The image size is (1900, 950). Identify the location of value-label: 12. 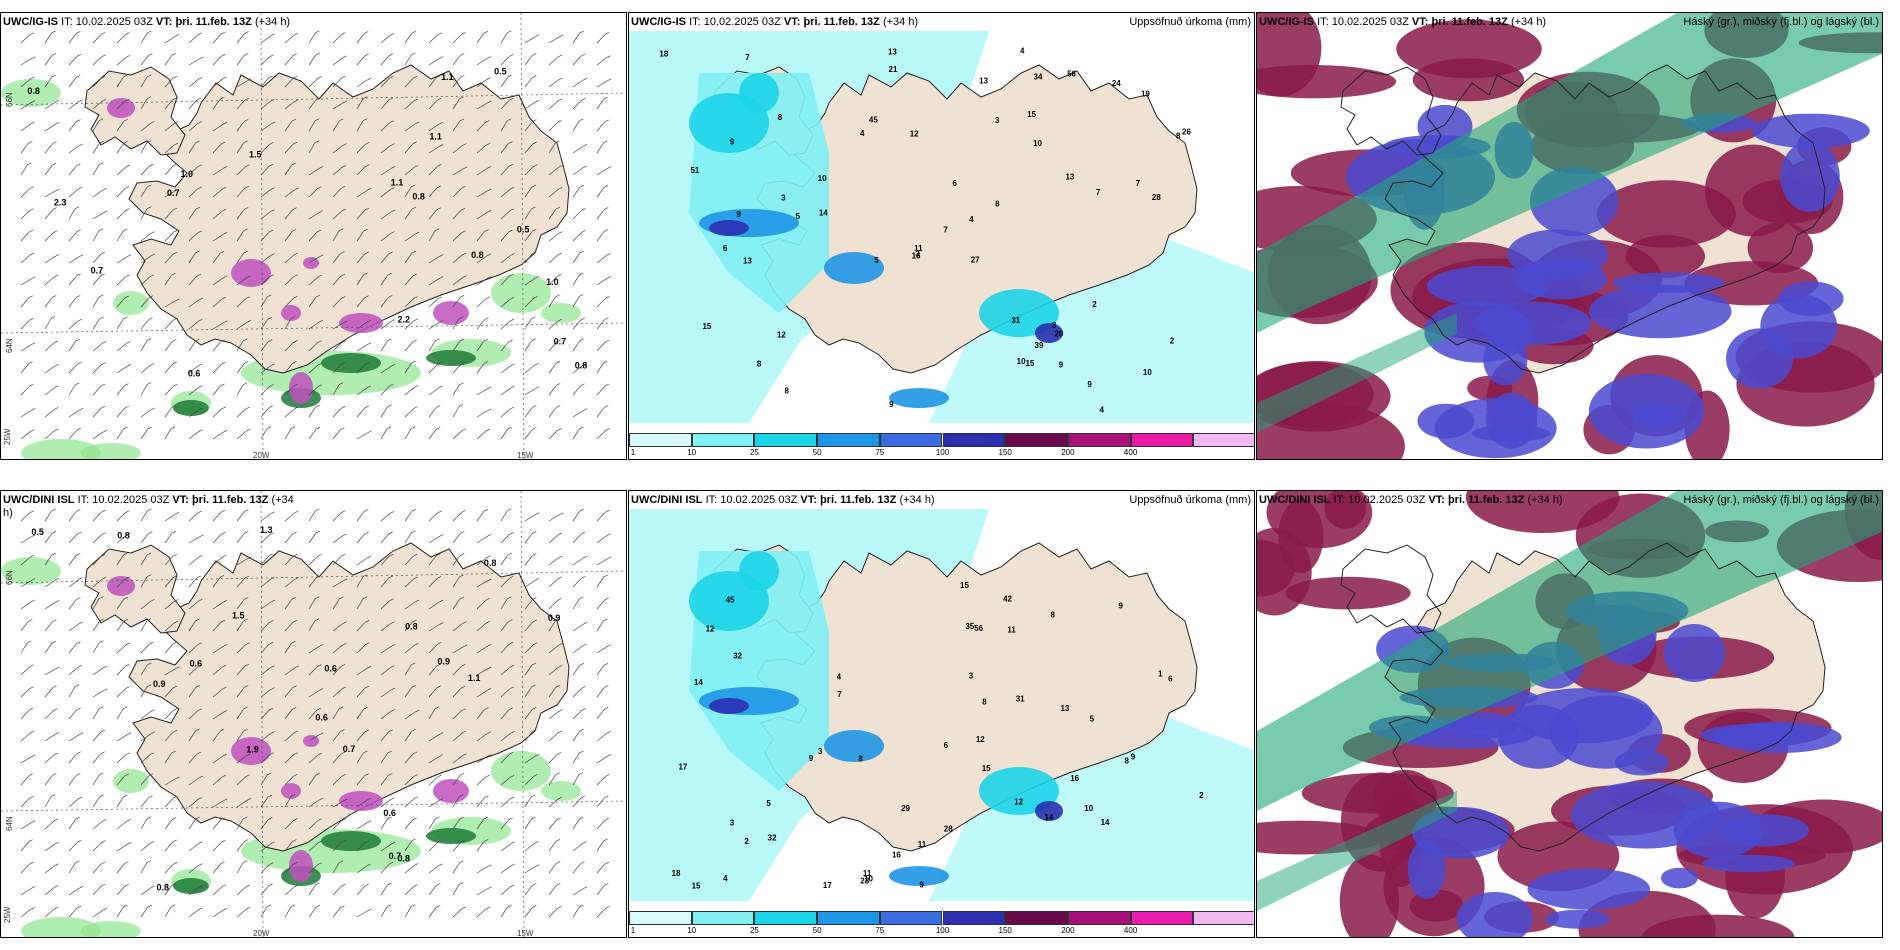
(980, 739).